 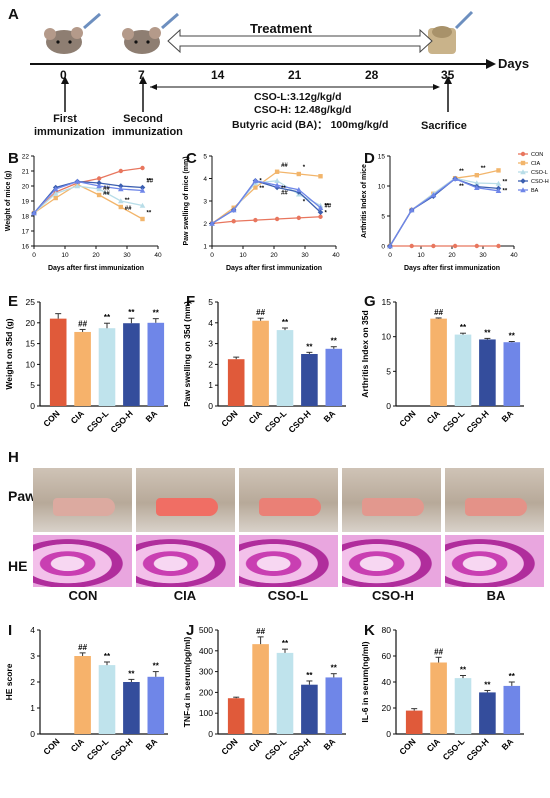 I want to click on x-tick-label: 10, so click(x=421, y=255).